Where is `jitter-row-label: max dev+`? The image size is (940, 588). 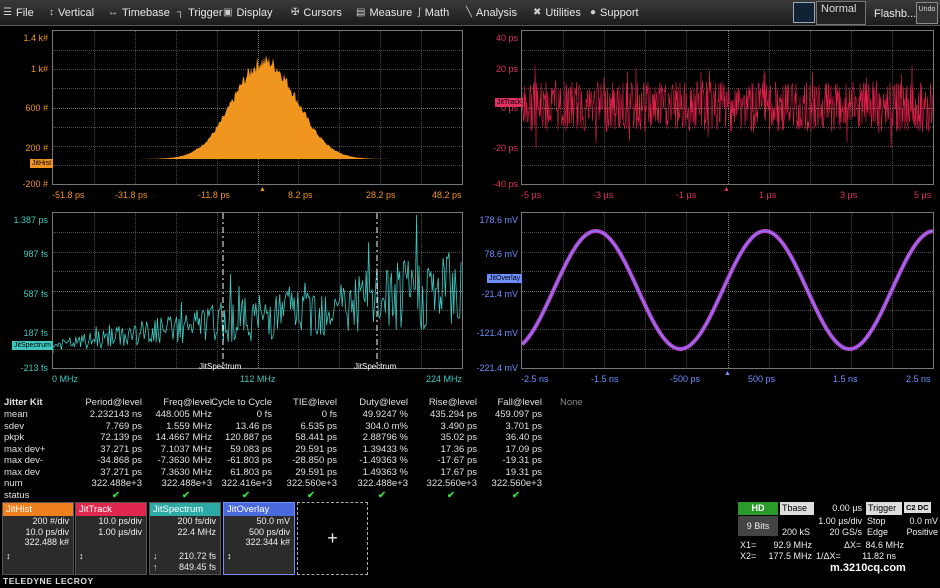 jitter-row-label: max dev+ is located at coordinates (25, 449).